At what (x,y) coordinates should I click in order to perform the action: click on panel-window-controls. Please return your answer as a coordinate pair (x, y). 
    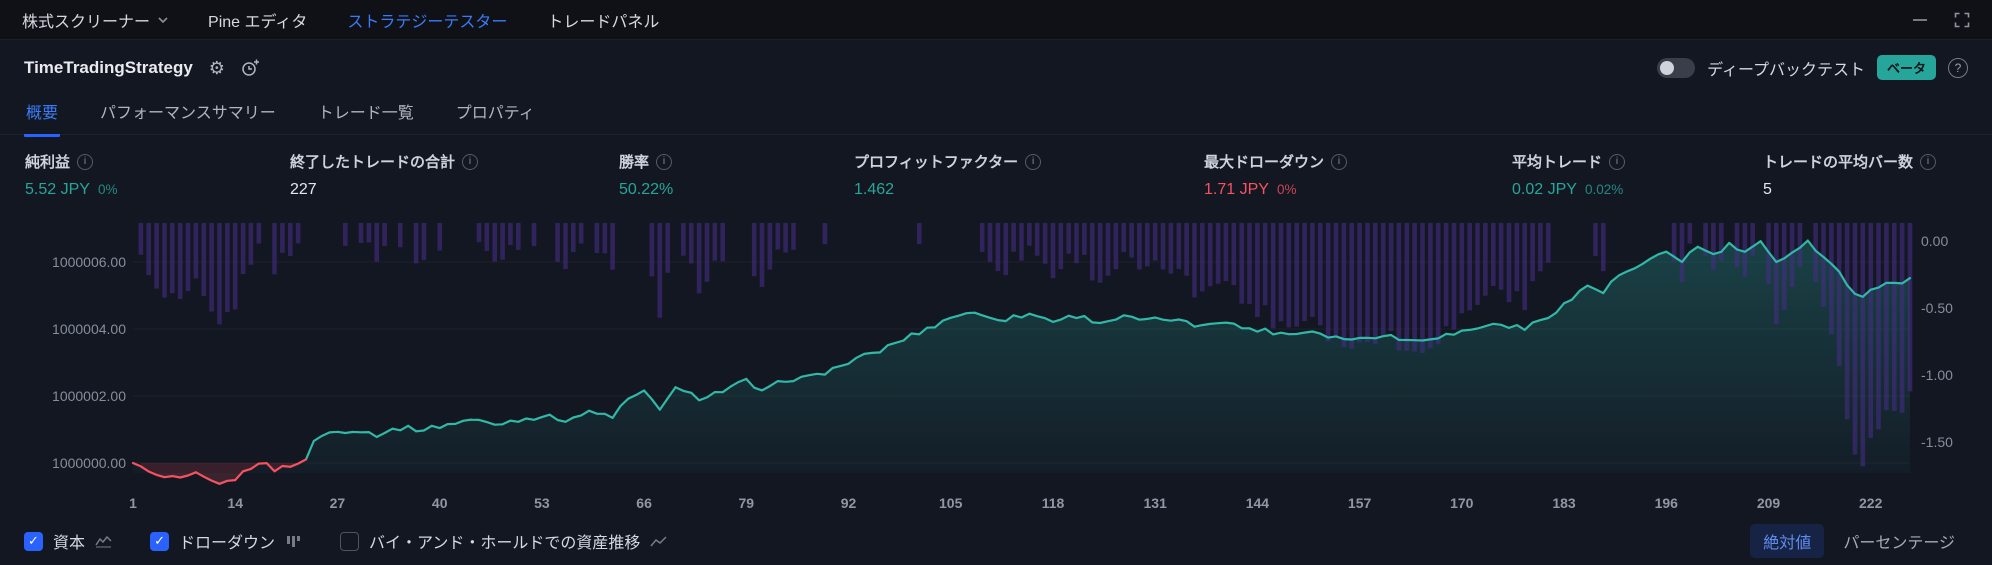
    Looking at the image, I should click on (1941, 20).